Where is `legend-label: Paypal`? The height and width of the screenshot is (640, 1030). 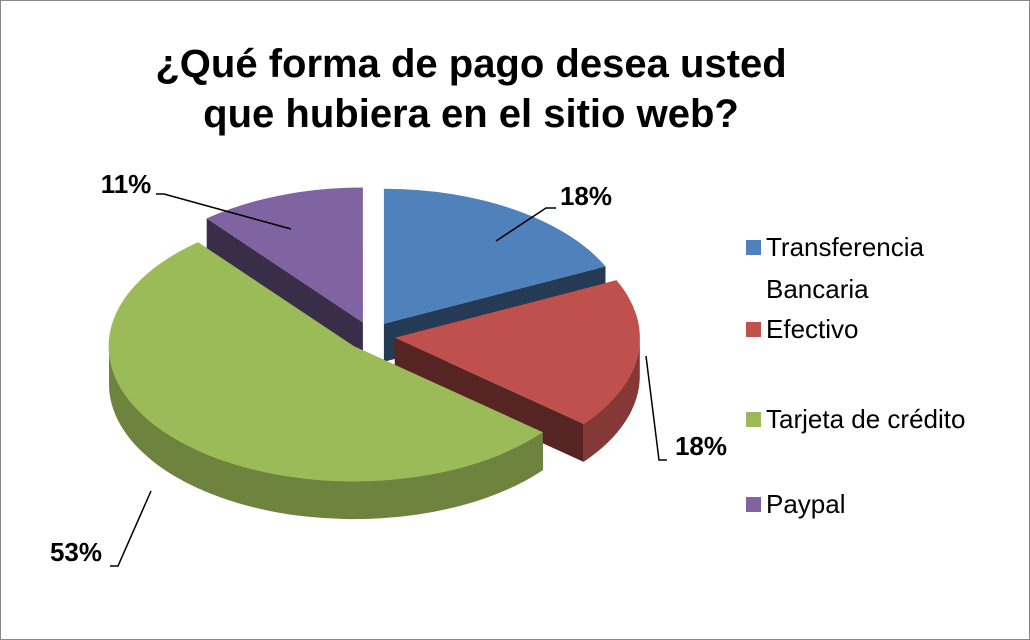
legend-label: Paypal is located at coordinates (806, 504).